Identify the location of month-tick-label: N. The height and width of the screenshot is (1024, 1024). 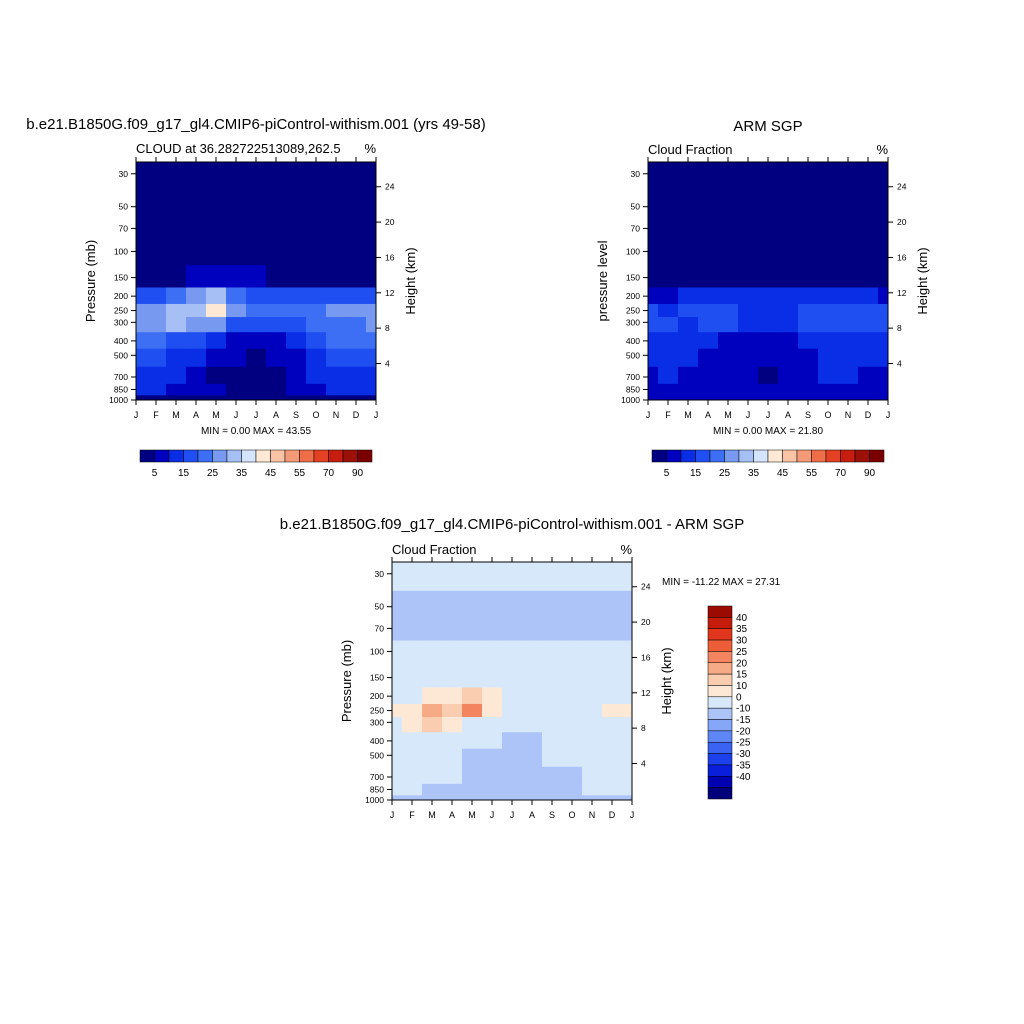
(336, 415).